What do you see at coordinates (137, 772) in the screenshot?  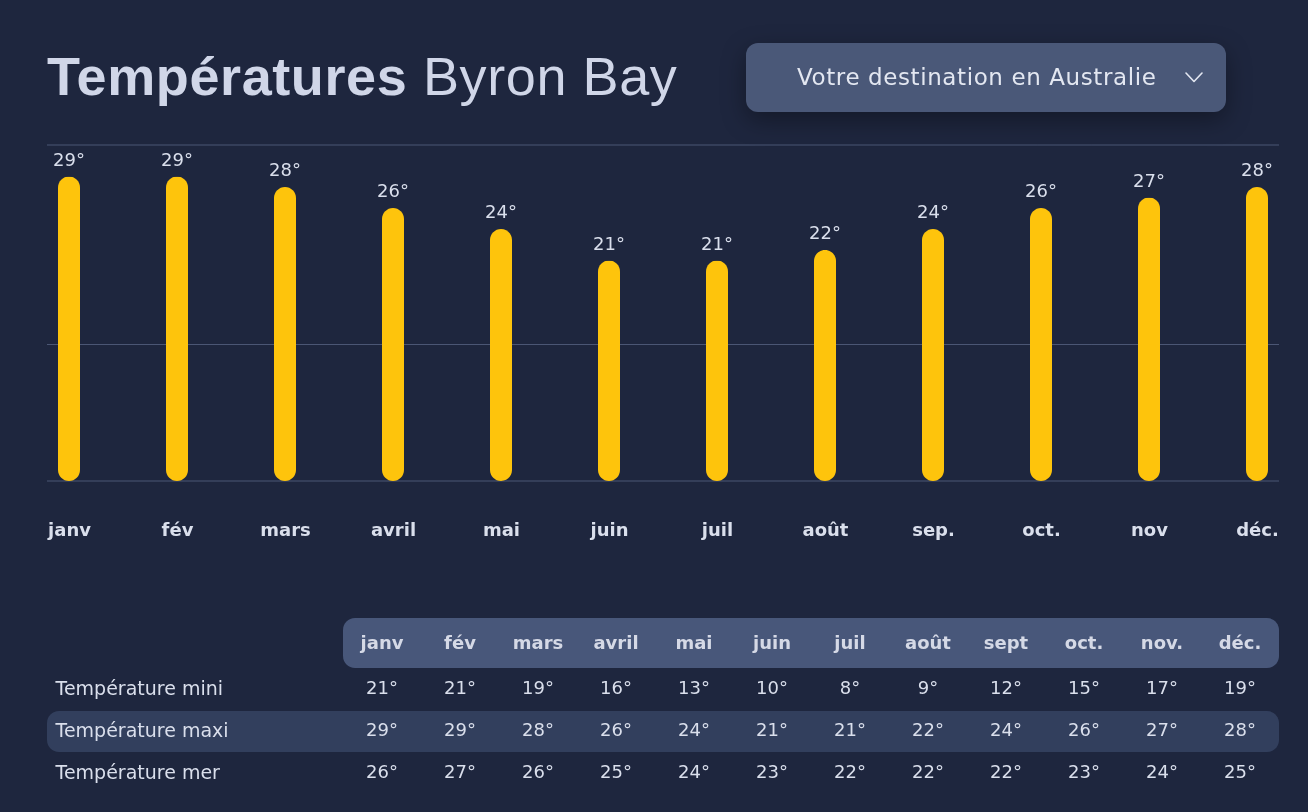 I see `y-tick-label: Température mer` at bounding box center [137, 772].